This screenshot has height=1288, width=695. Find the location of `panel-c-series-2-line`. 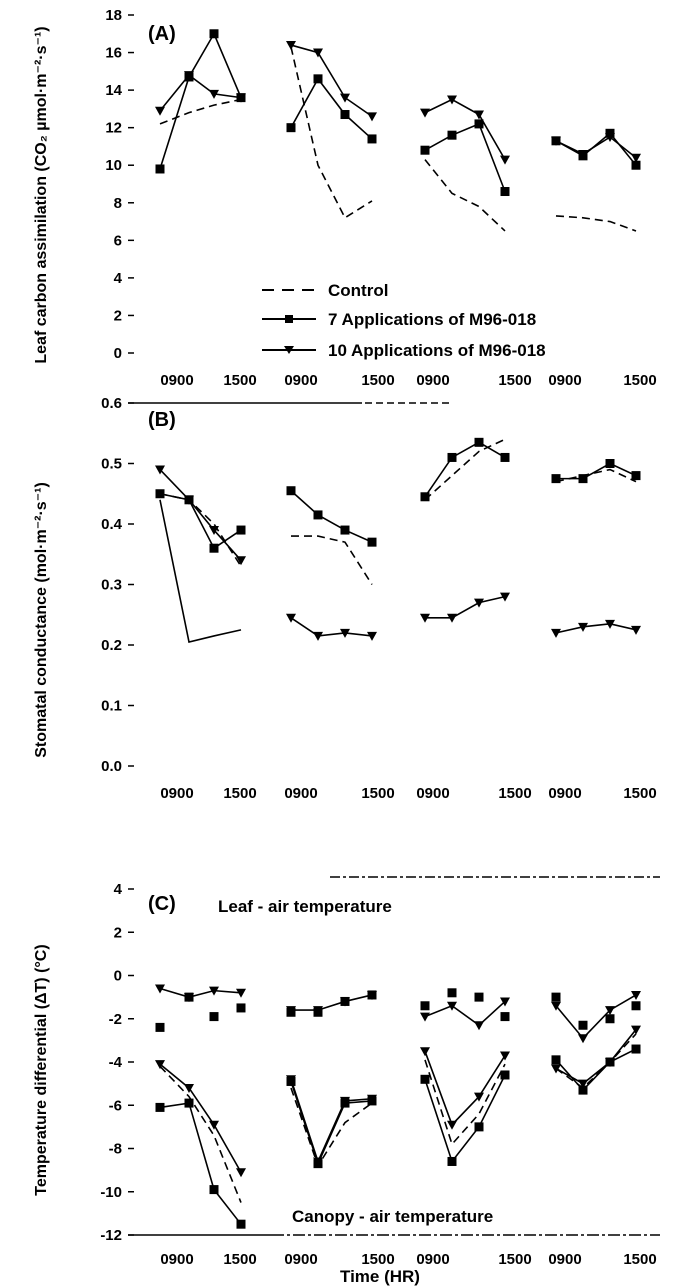

panel-c-series-2-line is located at coordinates (596, 1061).